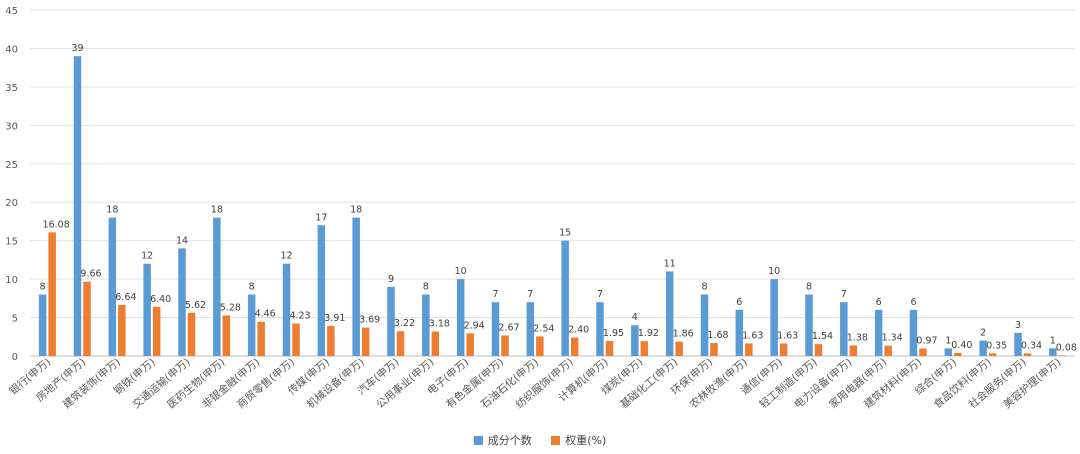  I want to click on data-label-count: 12, so click(147, 256).